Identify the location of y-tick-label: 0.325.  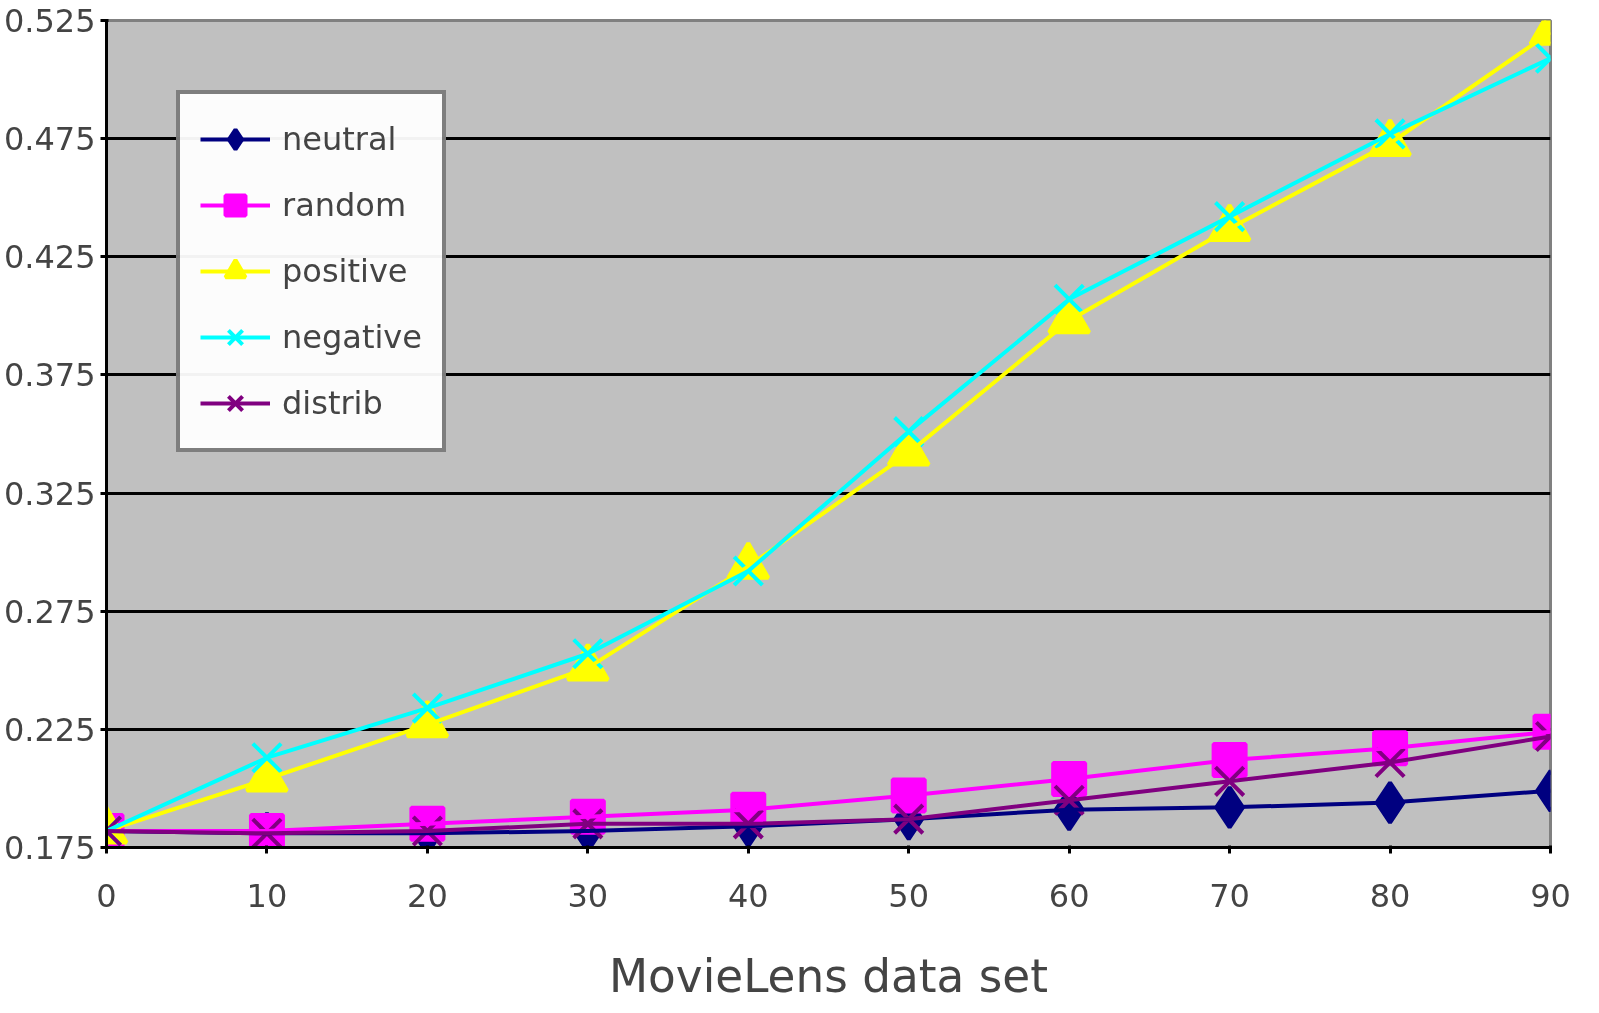
(49, 493).